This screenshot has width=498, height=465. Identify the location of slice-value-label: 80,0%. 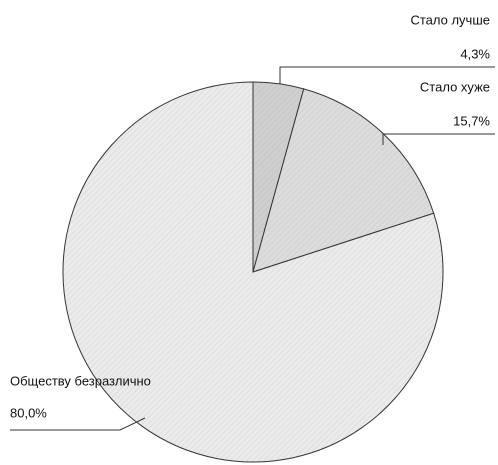
(28, 412).